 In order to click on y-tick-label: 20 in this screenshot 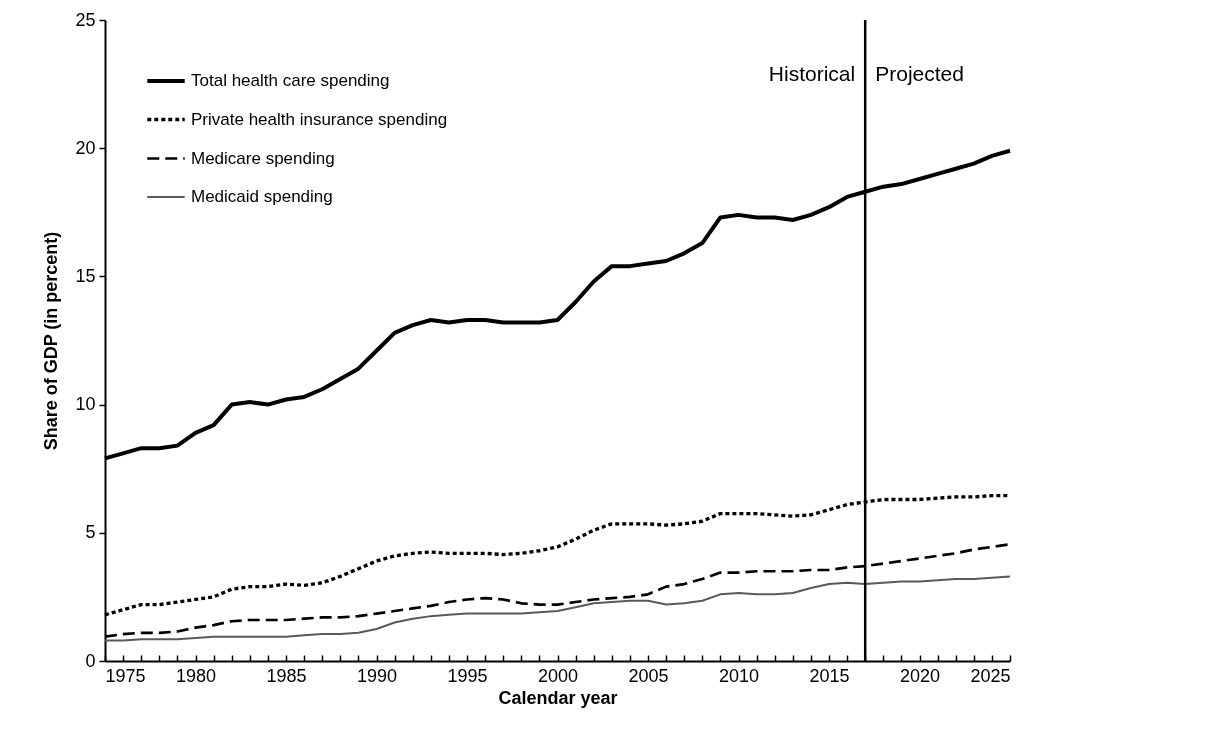, I will do `click(85, 147)`.